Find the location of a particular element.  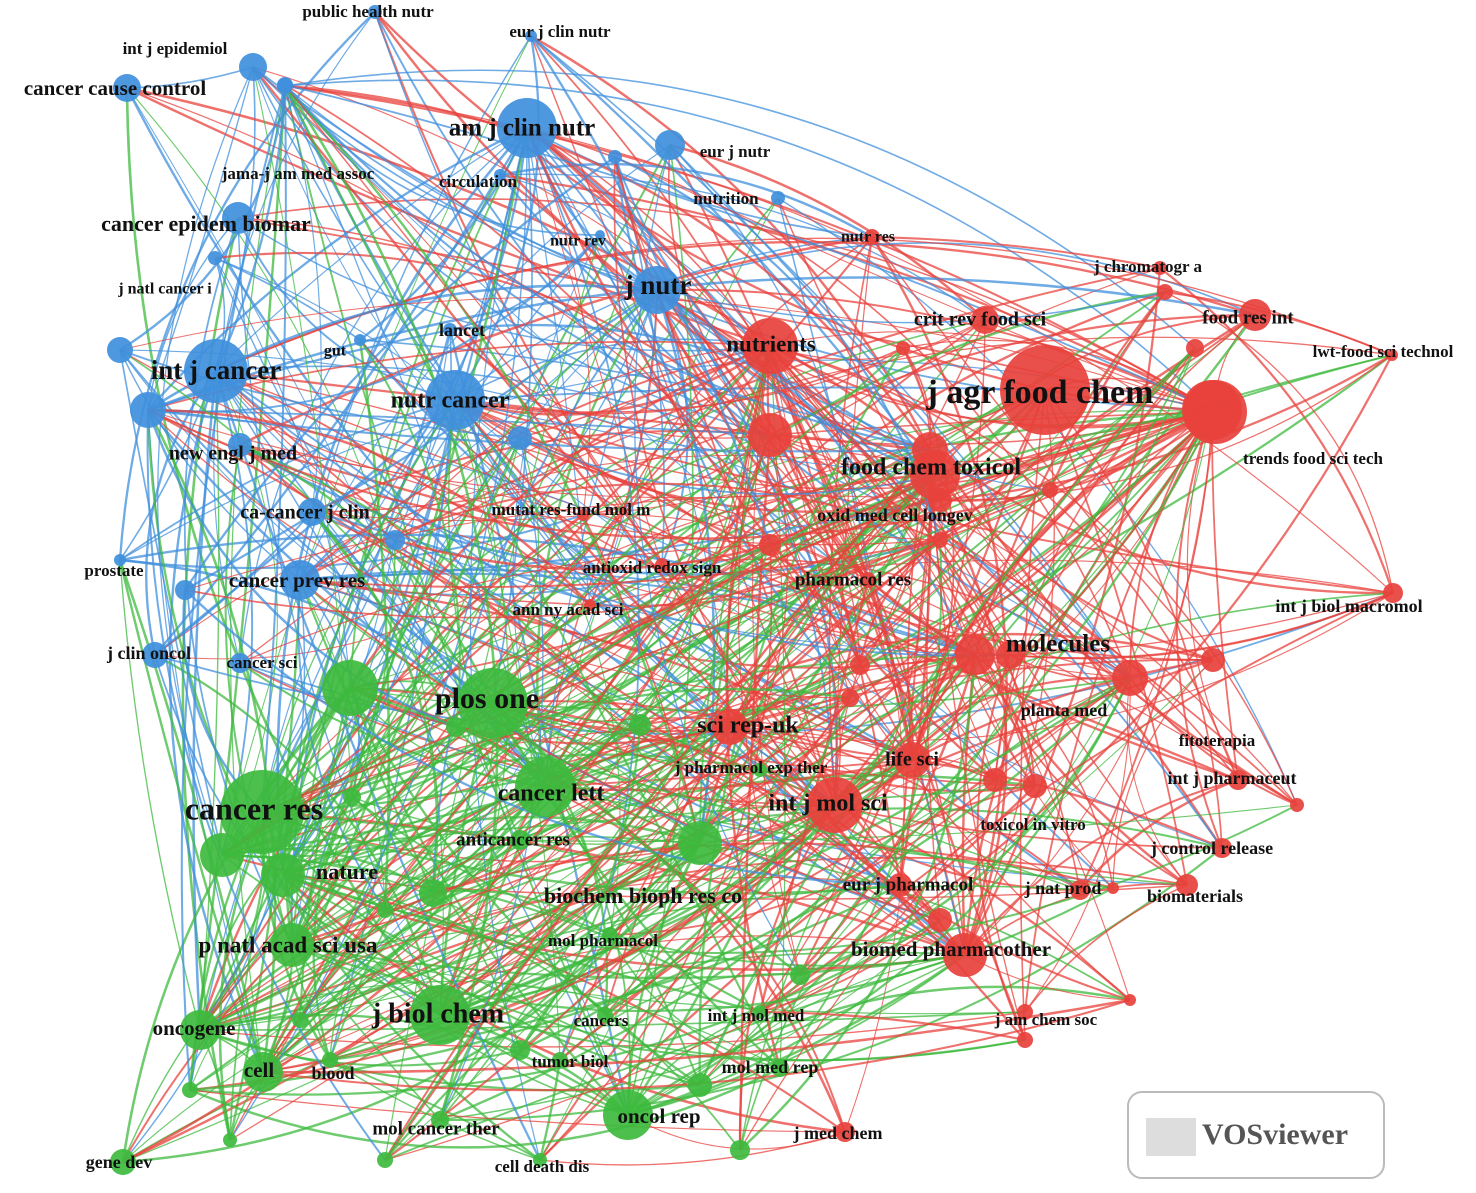

node-label: tumor biol is located at coordinates (570, 1061).